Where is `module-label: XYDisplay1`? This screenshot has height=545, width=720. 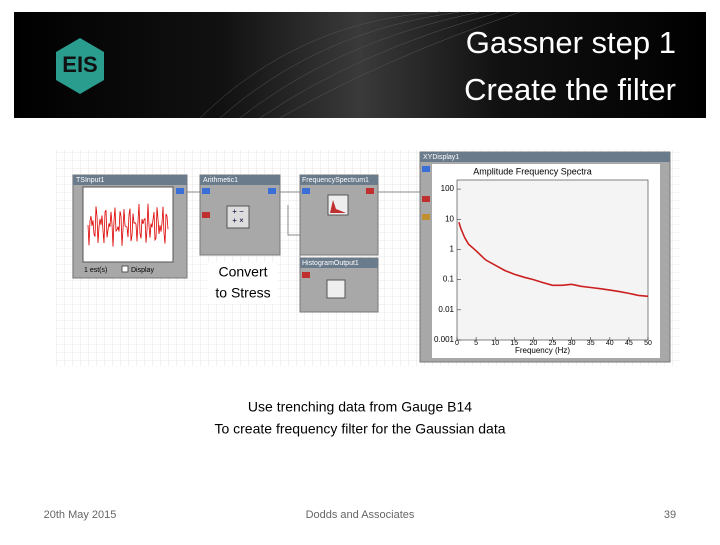 module-label: XYDisplay1 is located at coordinates (441, 157).